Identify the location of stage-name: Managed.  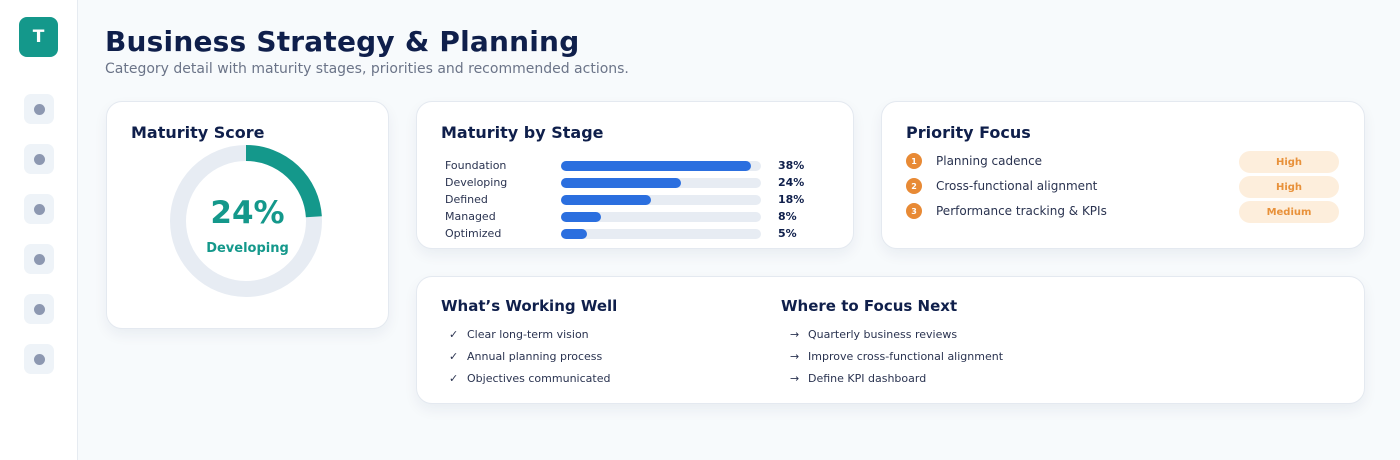
(470, 216).